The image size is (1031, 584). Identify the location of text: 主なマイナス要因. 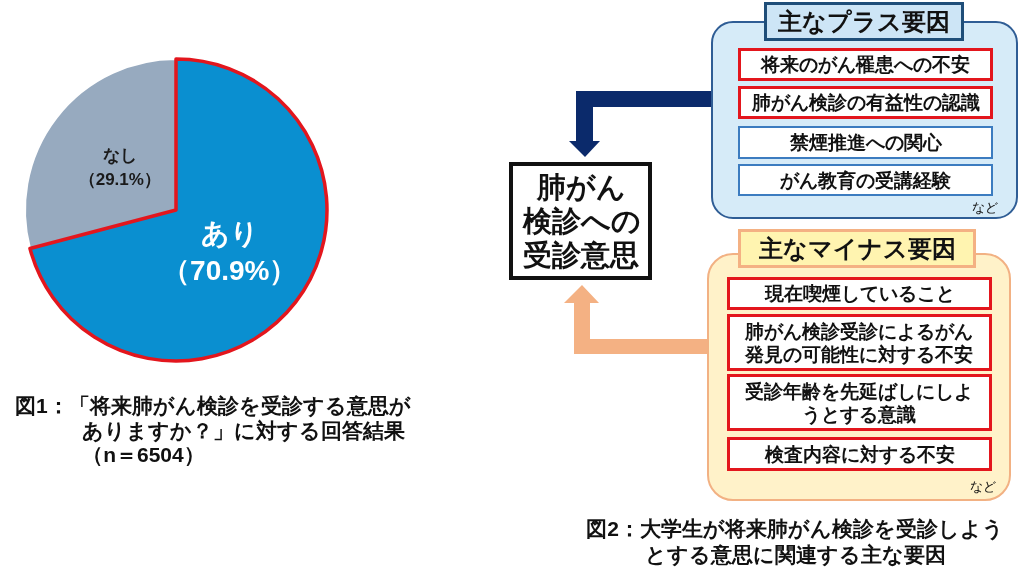
(857, 248).